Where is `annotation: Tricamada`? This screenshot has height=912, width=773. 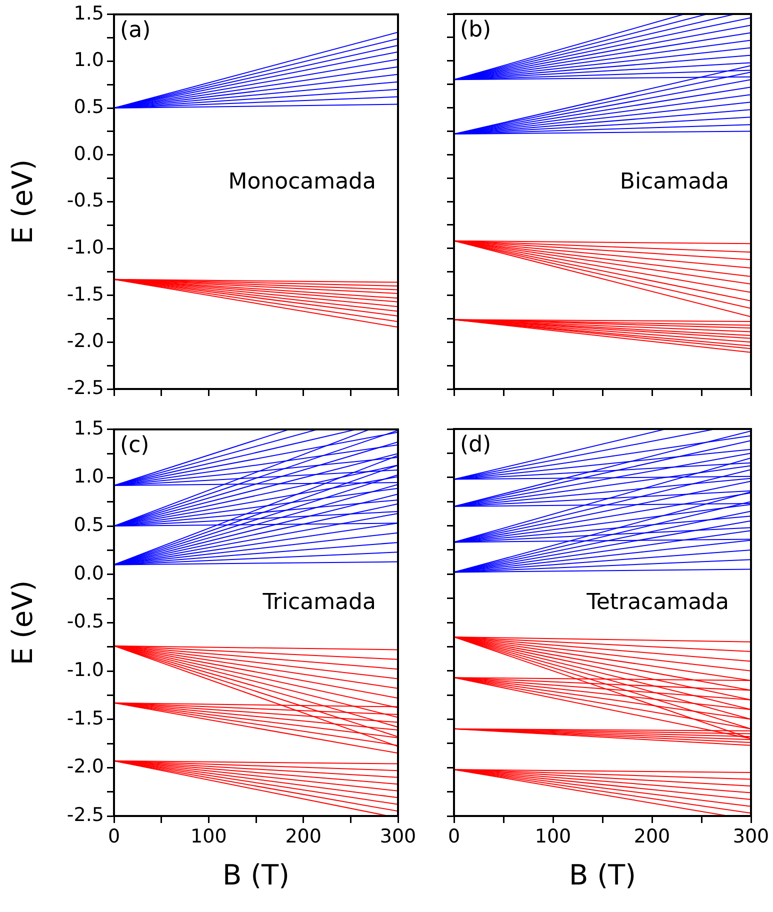
annotation: Tricamada is located at coordinates (319, 603).